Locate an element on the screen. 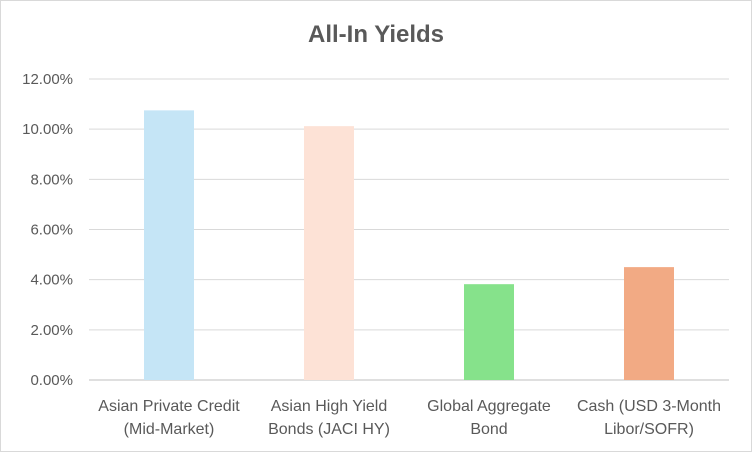 This screenshot has width=752, height=452. y-tick-label: 8.00% is located at coordinates (51, 179).